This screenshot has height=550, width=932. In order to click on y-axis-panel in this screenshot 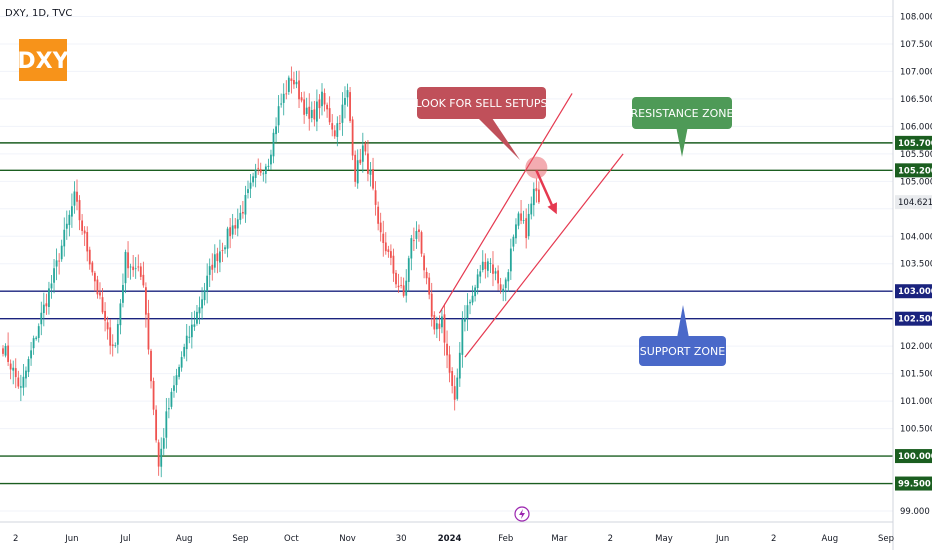, I will do `click(912, 275)`.